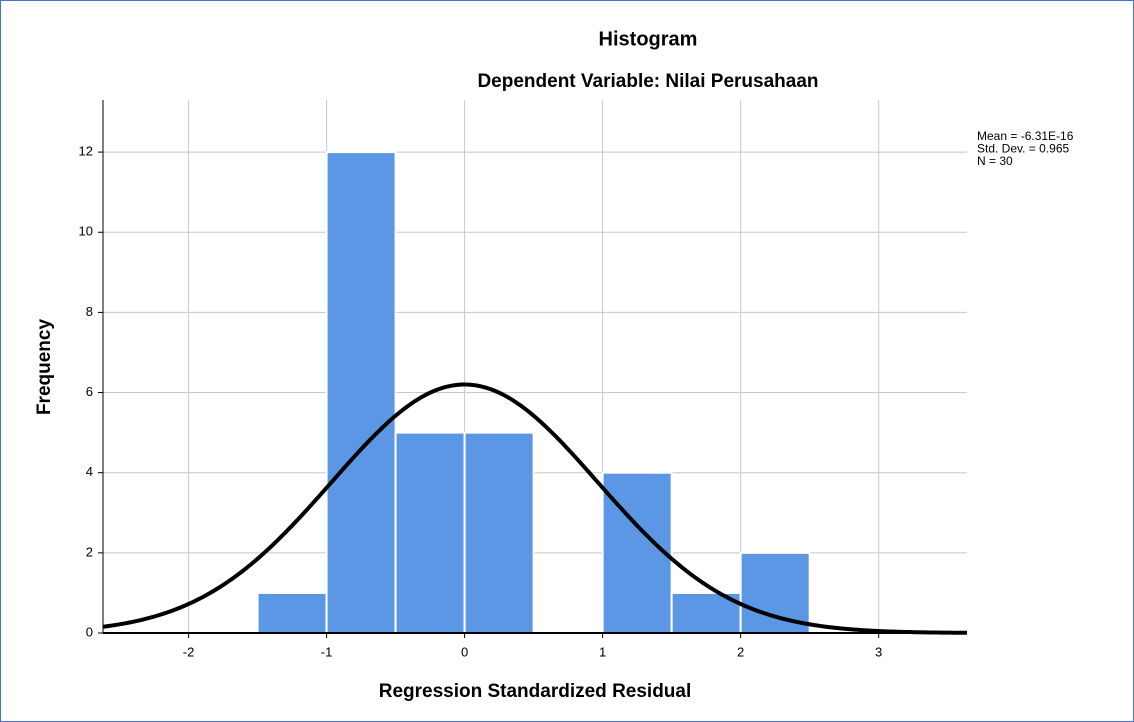 Image resolution: width=1134 pixels, height=722 pixels. I want to click on y-axis-label: Frequency, so click(44, 367).